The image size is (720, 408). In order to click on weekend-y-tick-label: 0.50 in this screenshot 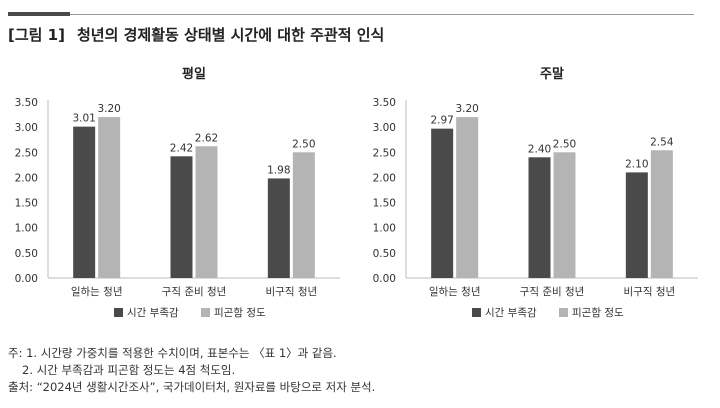, I will do `click(384, 254)`.